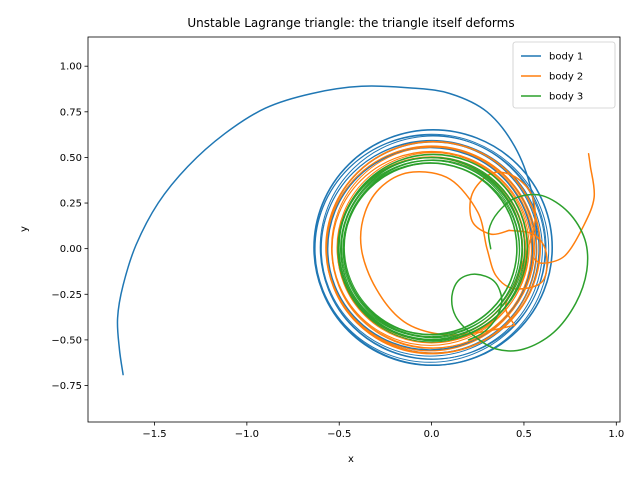  What do you see at coordinates (432, 434) in the screenshot?
I see `x-tick-label: 0.0` at bounding box center [432, 434].